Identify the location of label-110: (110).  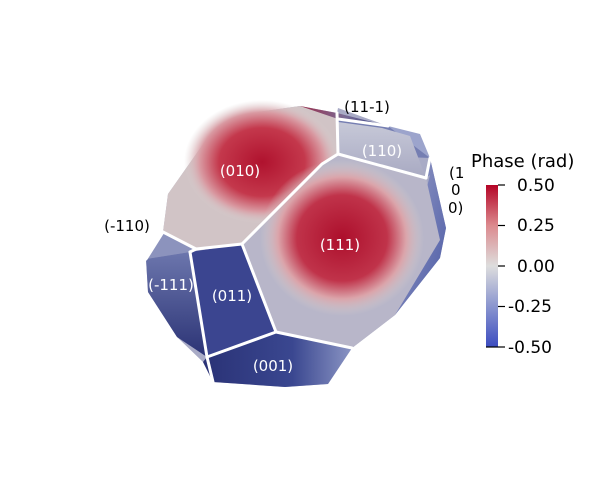
(382, 151).